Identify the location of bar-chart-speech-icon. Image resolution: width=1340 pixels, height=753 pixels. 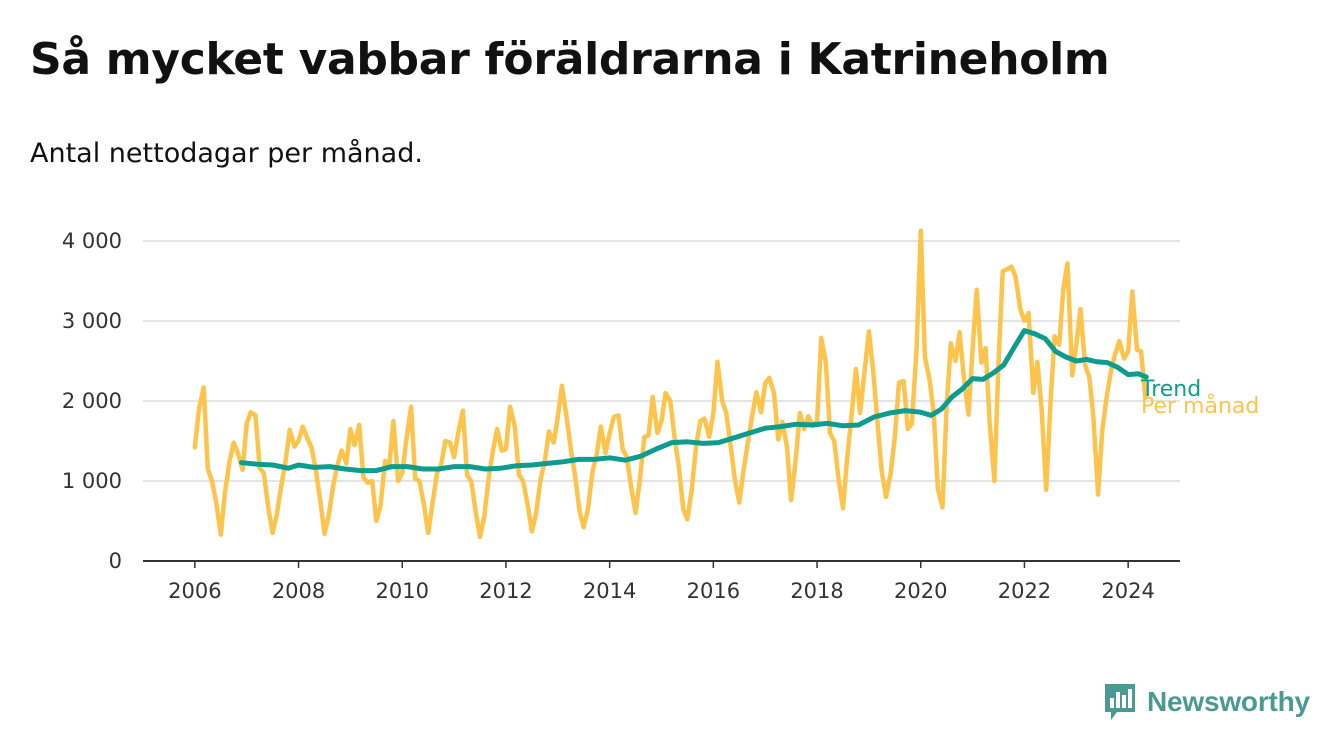
(1120, 702).